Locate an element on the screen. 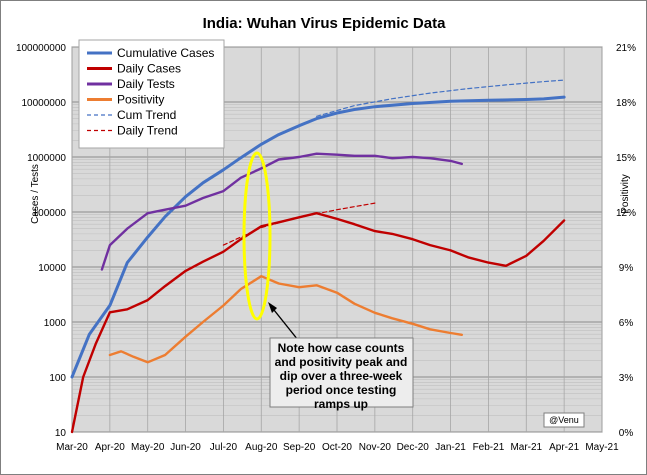 The image size is (647, 475). y-right-axis-label: Positivity is located at coordinates (625, 193).